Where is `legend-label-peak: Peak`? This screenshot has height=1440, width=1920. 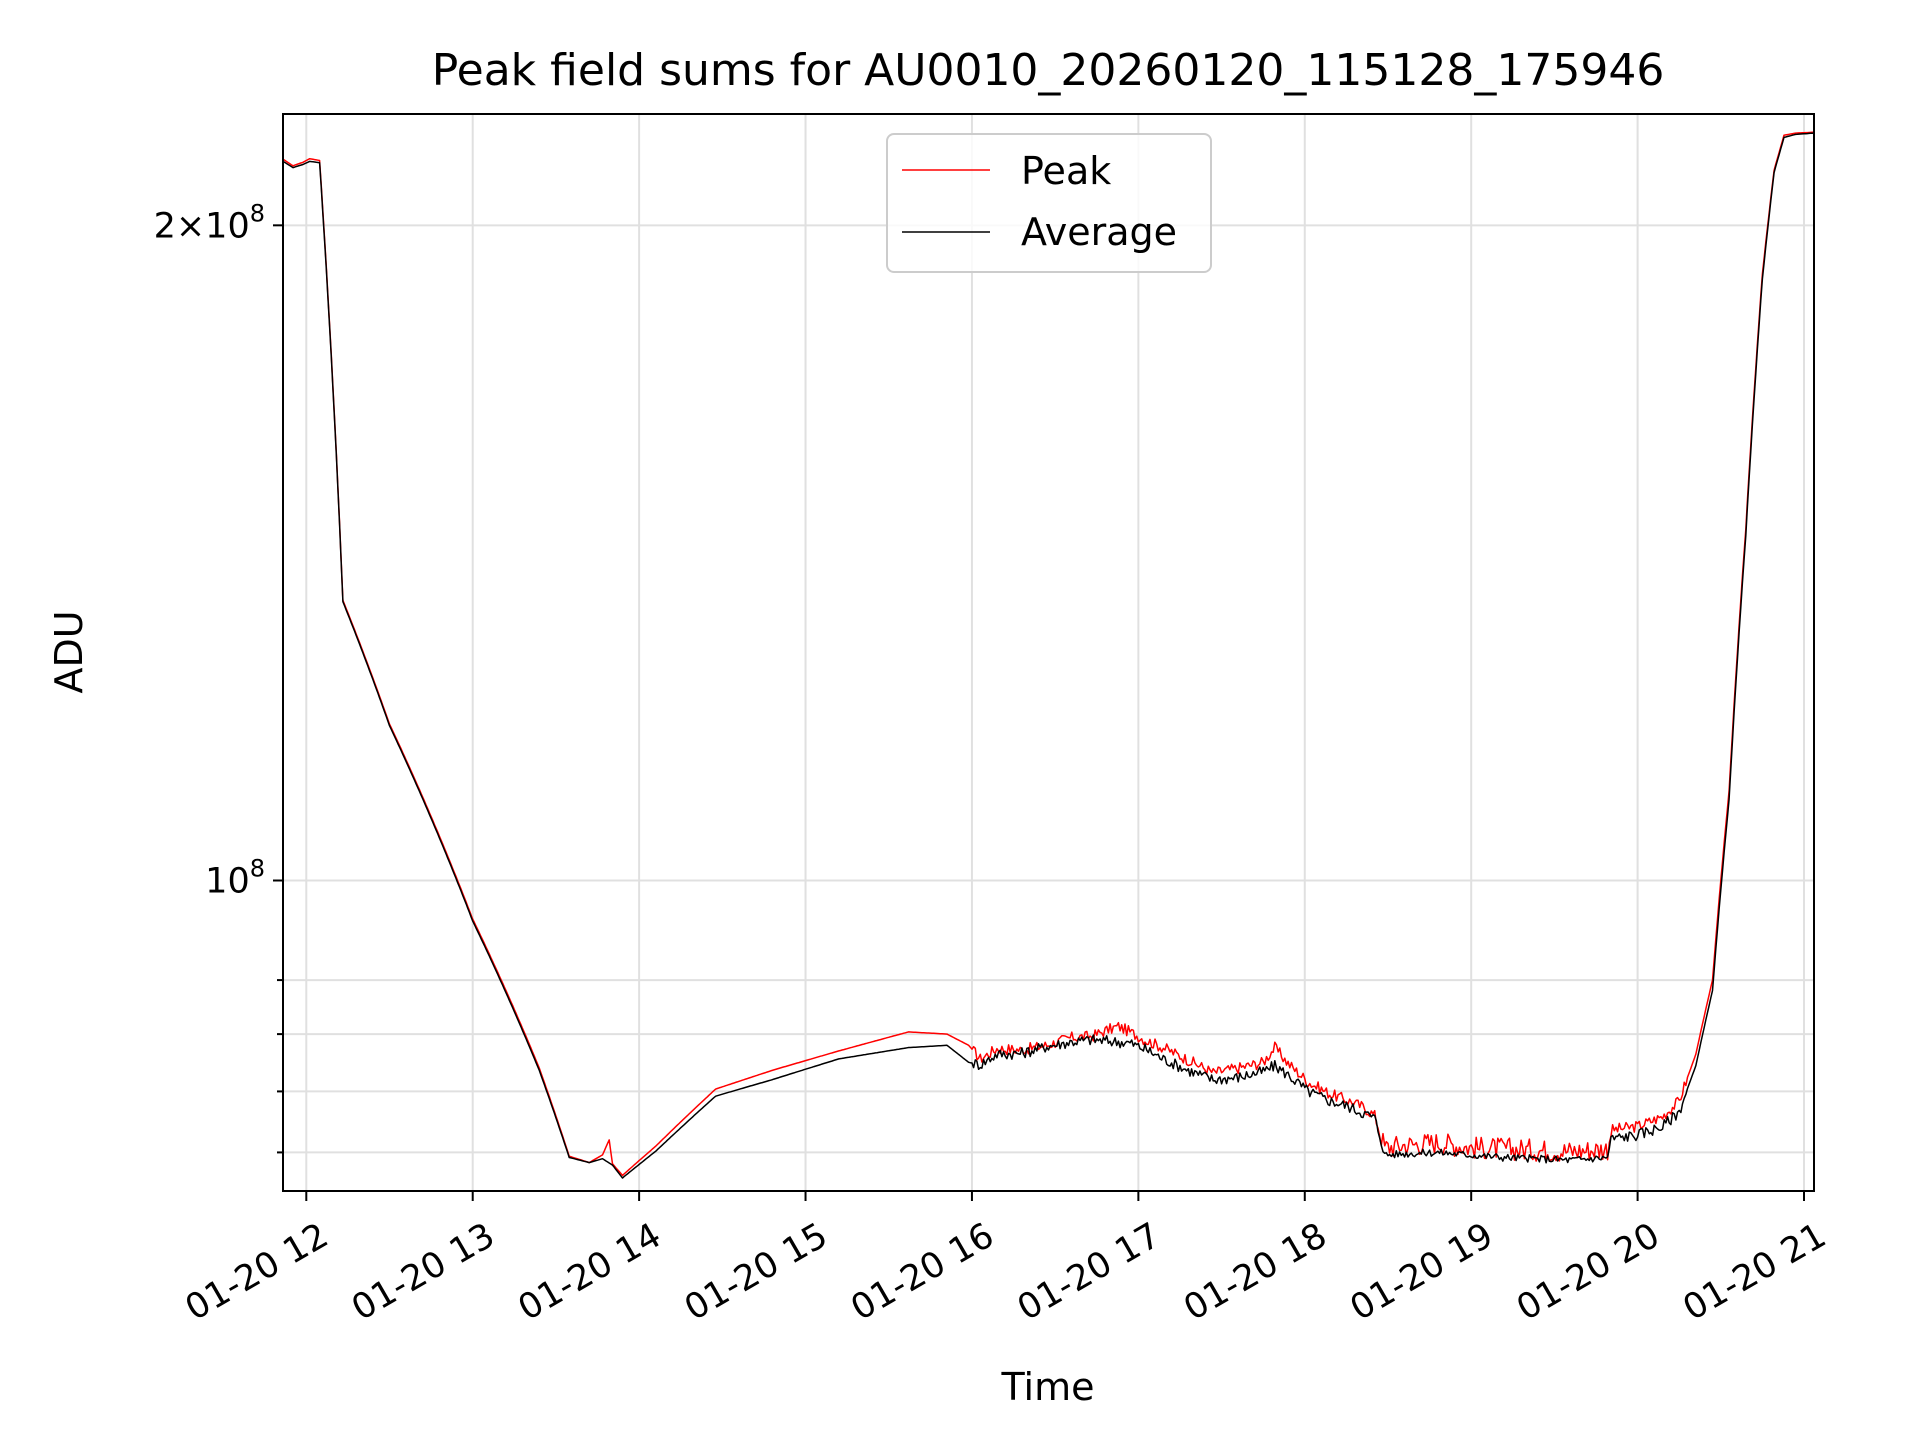
legend-label-peak: Peak is located at coordinates (1066, 171).